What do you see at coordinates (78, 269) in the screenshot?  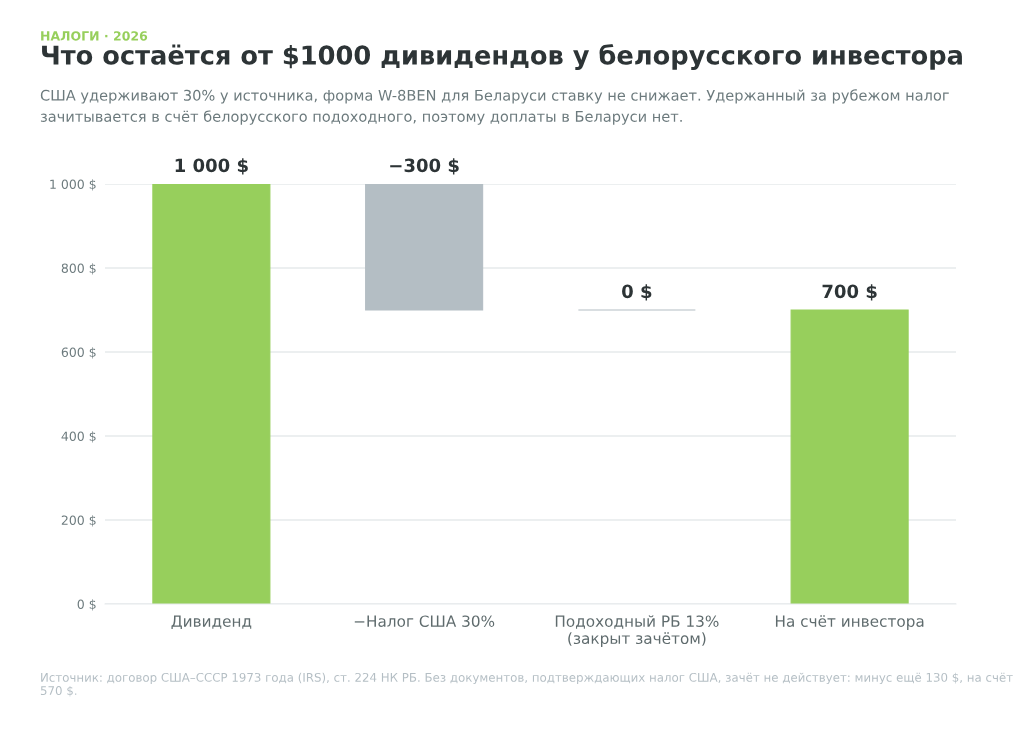 I see `y-tick-label: 800 $` at bounding box center [78, 269].